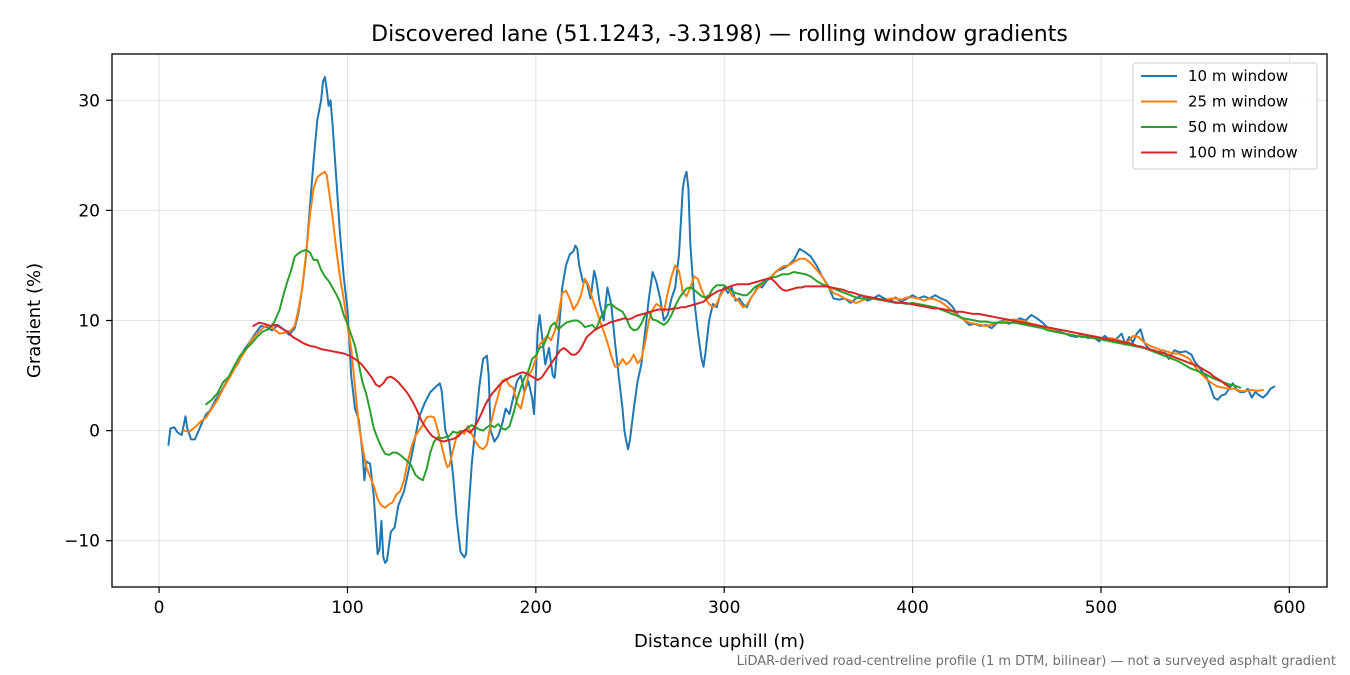  What do you see at coordinates (1238, 127) in the screenshot?
I see `legend-label: 50 m window` at bounding box center [1238, 127].